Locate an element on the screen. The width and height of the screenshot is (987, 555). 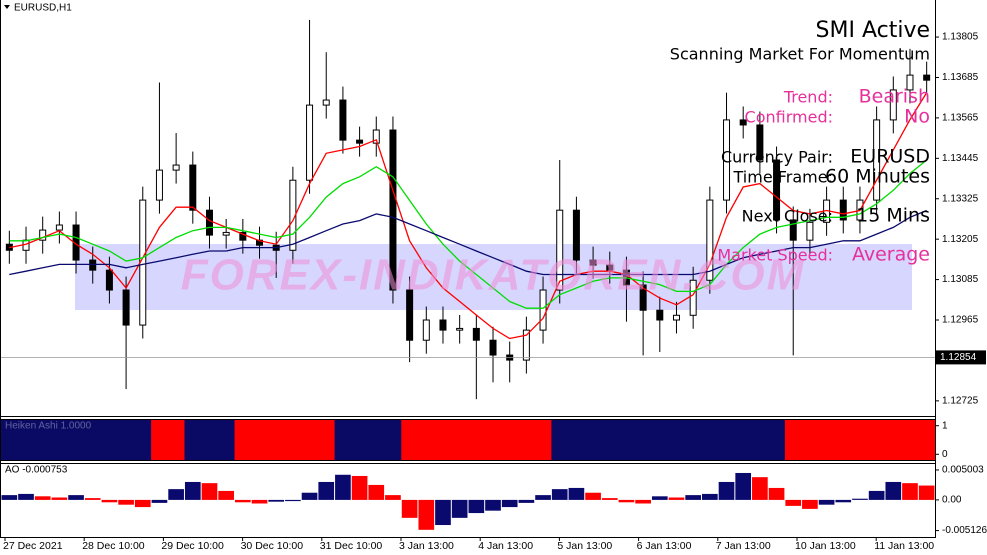
info-label: Next Close: is located at coordinates (787, 216).